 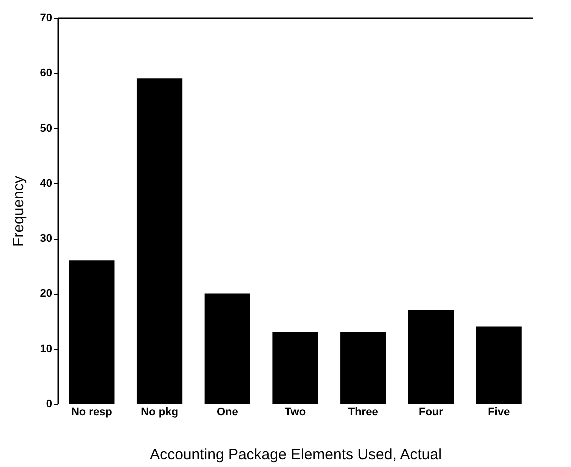 What do you see at coordinates (295, 412) in the screenshot?
I see `x-tick-label: Two` at bounding box center [295, 412].